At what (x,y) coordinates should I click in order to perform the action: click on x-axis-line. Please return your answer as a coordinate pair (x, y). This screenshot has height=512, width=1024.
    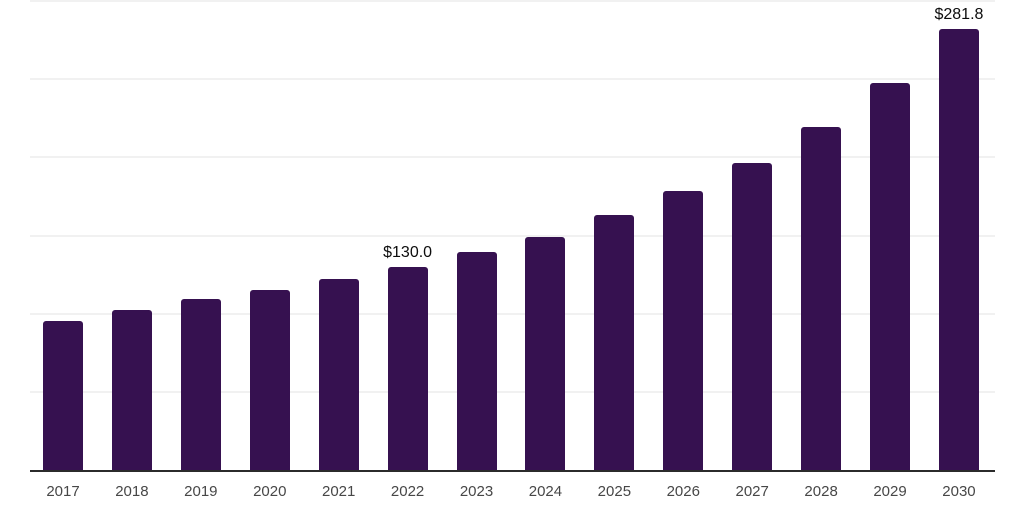
    Looking at the image, I should click on (512, 471).